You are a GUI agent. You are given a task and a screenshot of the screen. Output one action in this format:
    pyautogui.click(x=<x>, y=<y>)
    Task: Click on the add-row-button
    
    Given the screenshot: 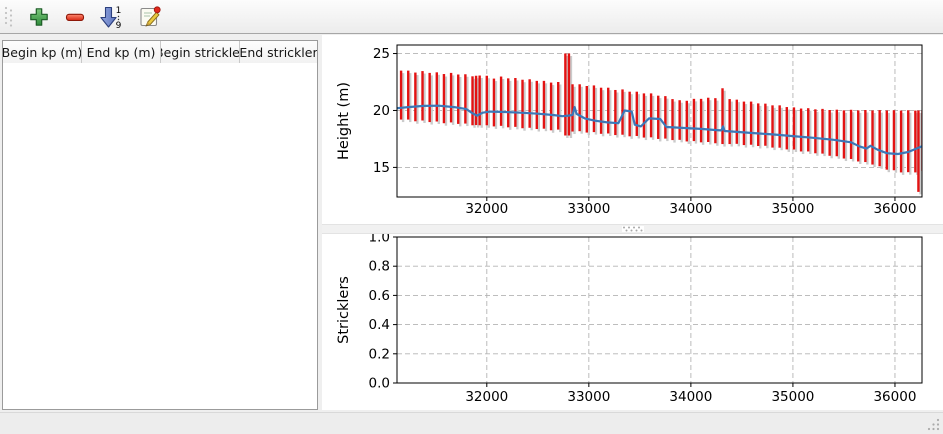 What is the action you would take?
    pyautogui.click(x=39, y=17)
    